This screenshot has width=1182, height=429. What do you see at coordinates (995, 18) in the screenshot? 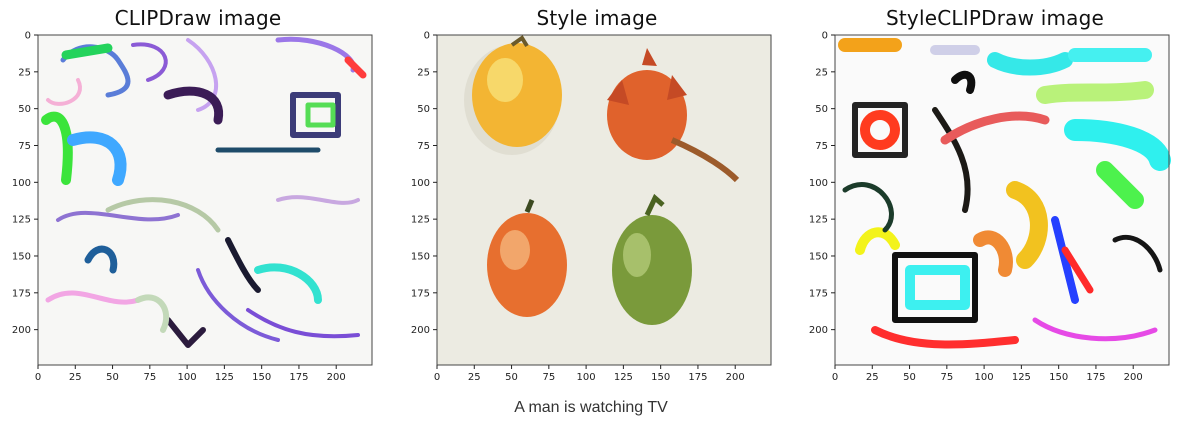
I see `styleclipdraw-title: StyleCLIPDraw image` at bounding box center [995, 18].